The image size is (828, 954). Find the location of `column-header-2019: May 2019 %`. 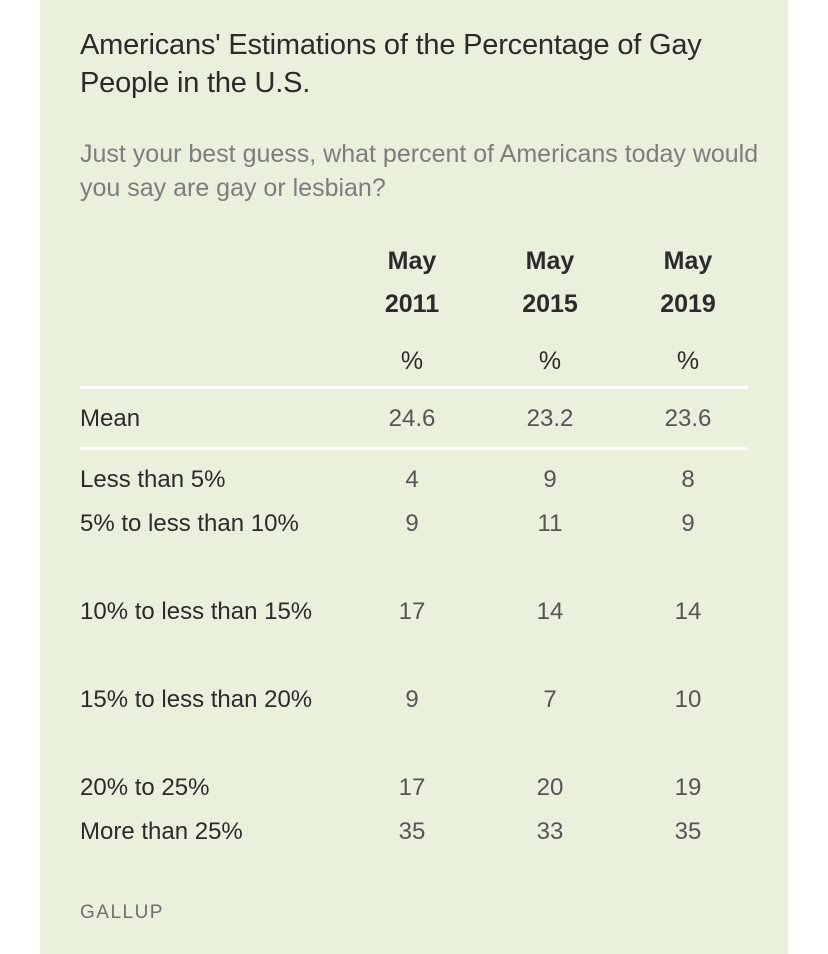

column-header-2019: May 2019 % is located at coordinates (688, 311).